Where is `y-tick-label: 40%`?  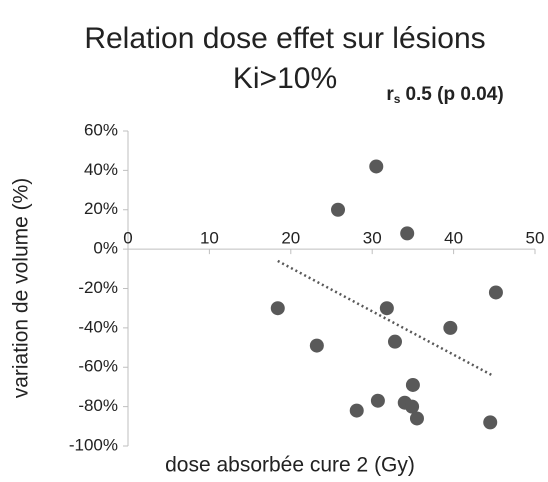 y-tick-label: 40% is located at coordinates (101, 169).